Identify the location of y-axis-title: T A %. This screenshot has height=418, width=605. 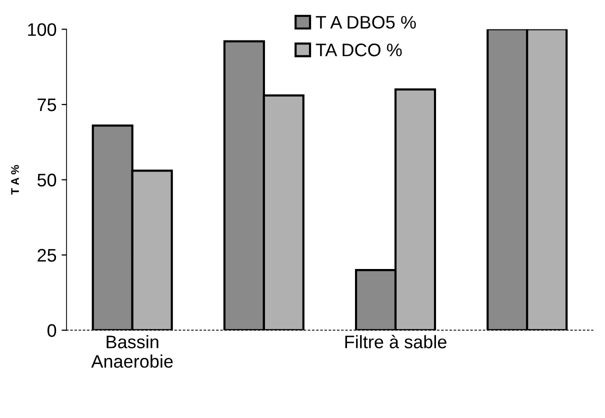
(15, 180).